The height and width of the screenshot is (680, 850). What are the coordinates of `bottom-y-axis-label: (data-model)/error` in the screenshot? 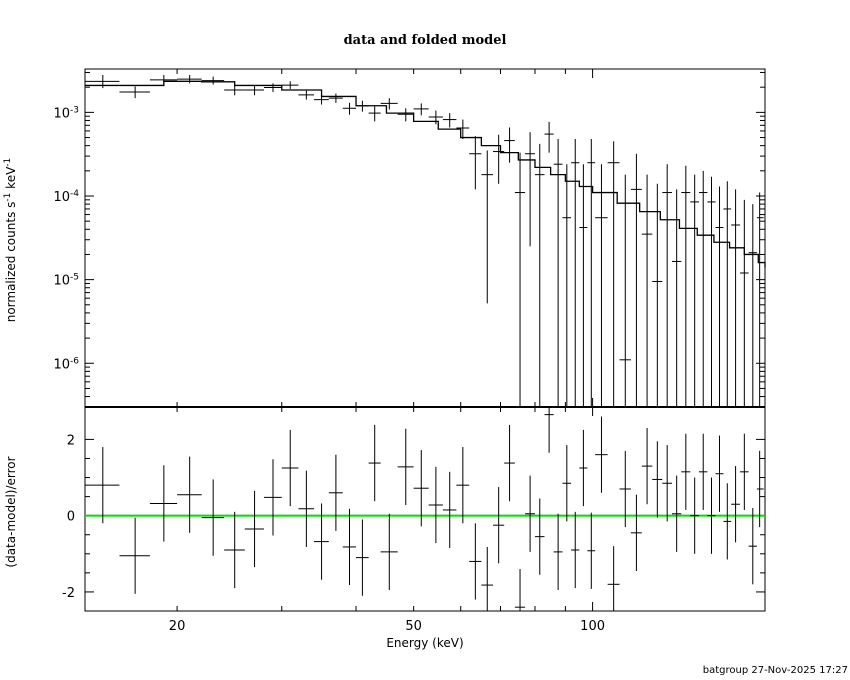 It's located at (11, 511).